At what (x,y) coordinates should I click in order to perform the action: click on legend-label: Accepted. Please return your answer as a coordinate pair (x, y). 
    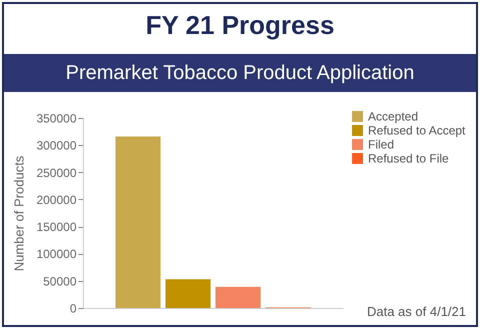
    Looking at the image, I should click on (393, 117).